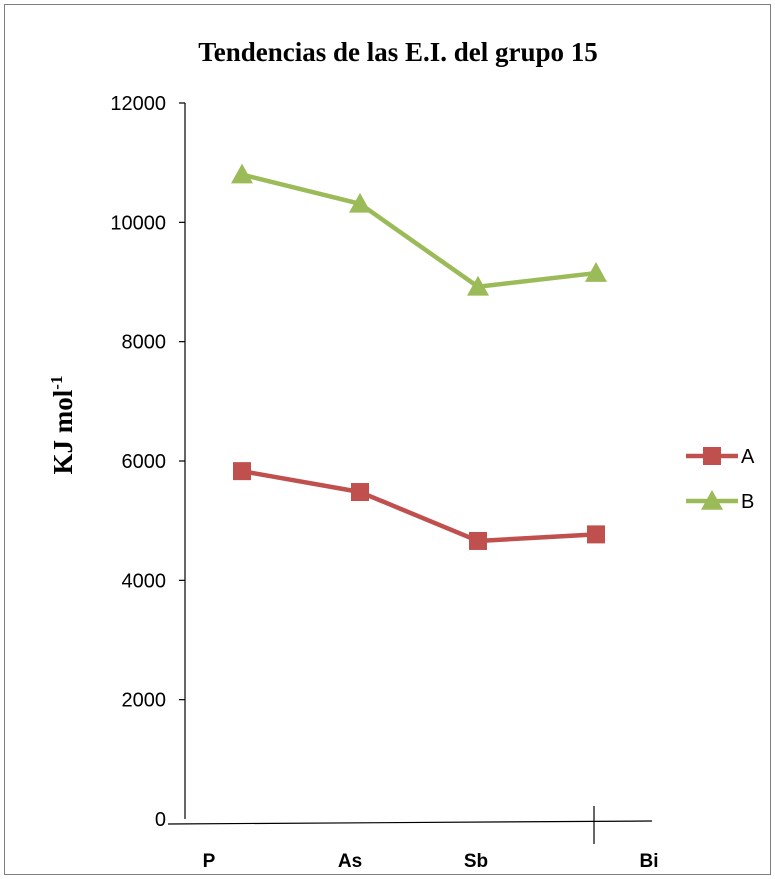 This screenshot has height=879, width=775. What do you see at coordinates (747, 502) in the screenshot?
I see `legend-label: B` at bounding box center [747, 502].